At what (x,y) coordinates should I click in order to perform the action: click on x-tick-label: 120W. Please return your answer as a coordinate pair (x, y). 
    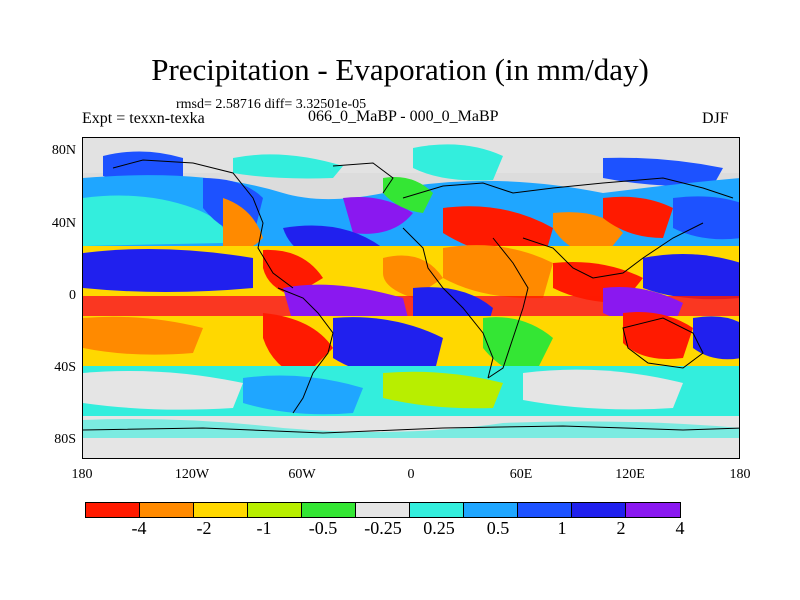
    Looking at the image, I should click on (192, 474).